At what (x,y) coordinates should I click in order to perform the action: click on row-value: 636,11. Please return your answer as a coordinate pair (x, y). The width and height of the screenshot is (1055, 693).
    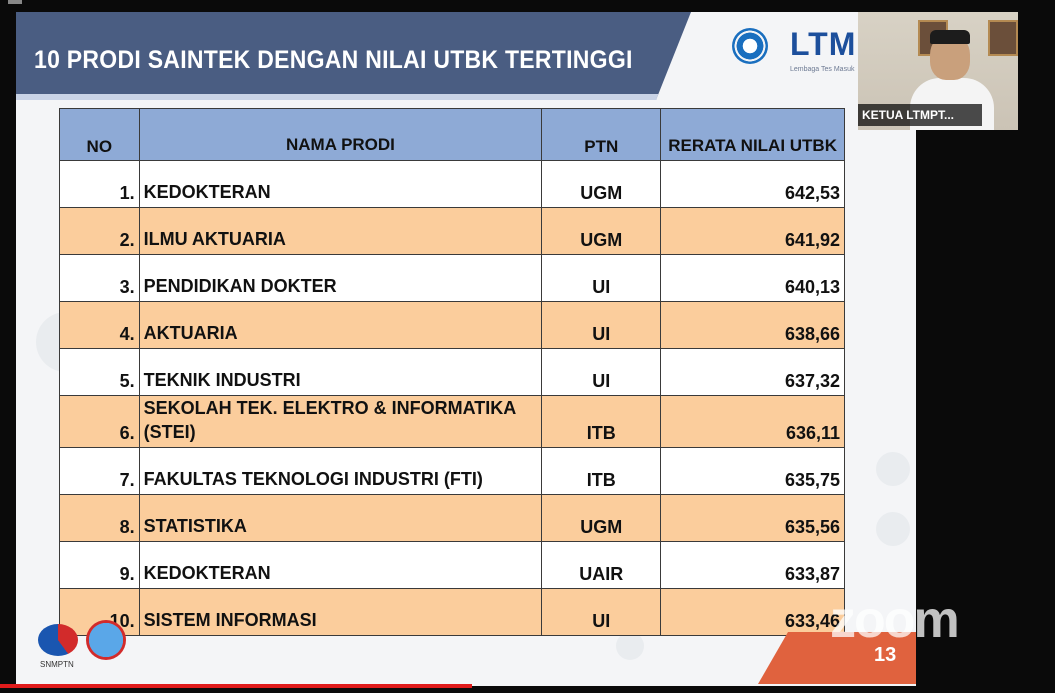
    Looking at the image, I should click on (752, 421).